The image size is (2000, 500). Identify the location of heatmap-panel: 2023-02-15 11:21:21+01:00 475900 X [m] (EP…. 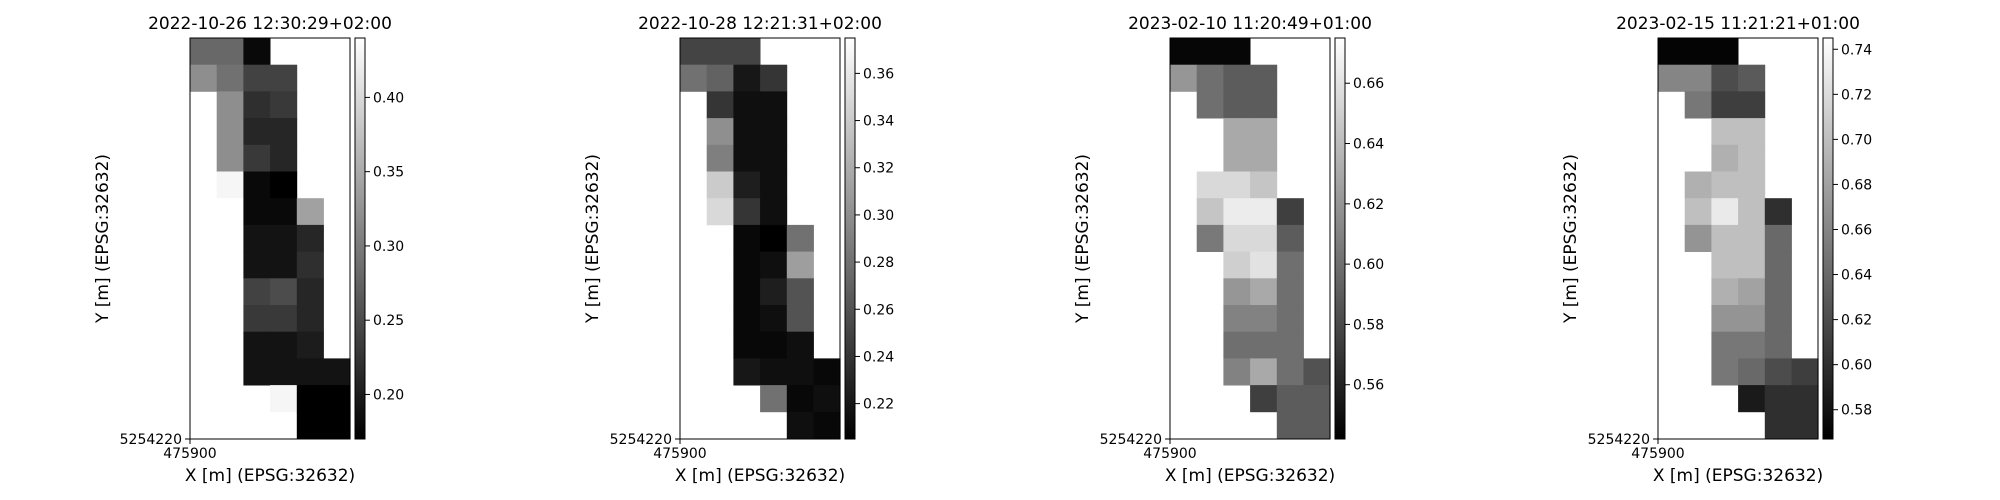
(1716, 250).